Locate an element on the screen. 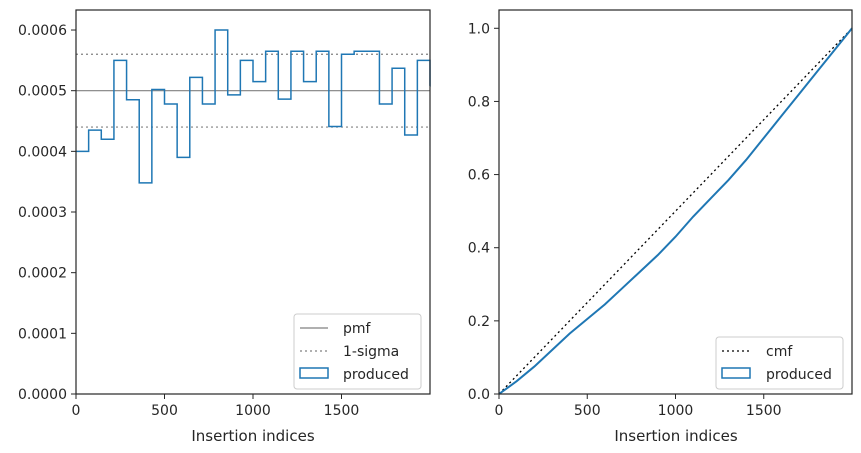 The width and height of the screenshot is (861, 453). y-tick-label: 0.0001 is located at coordinates (42, 334).